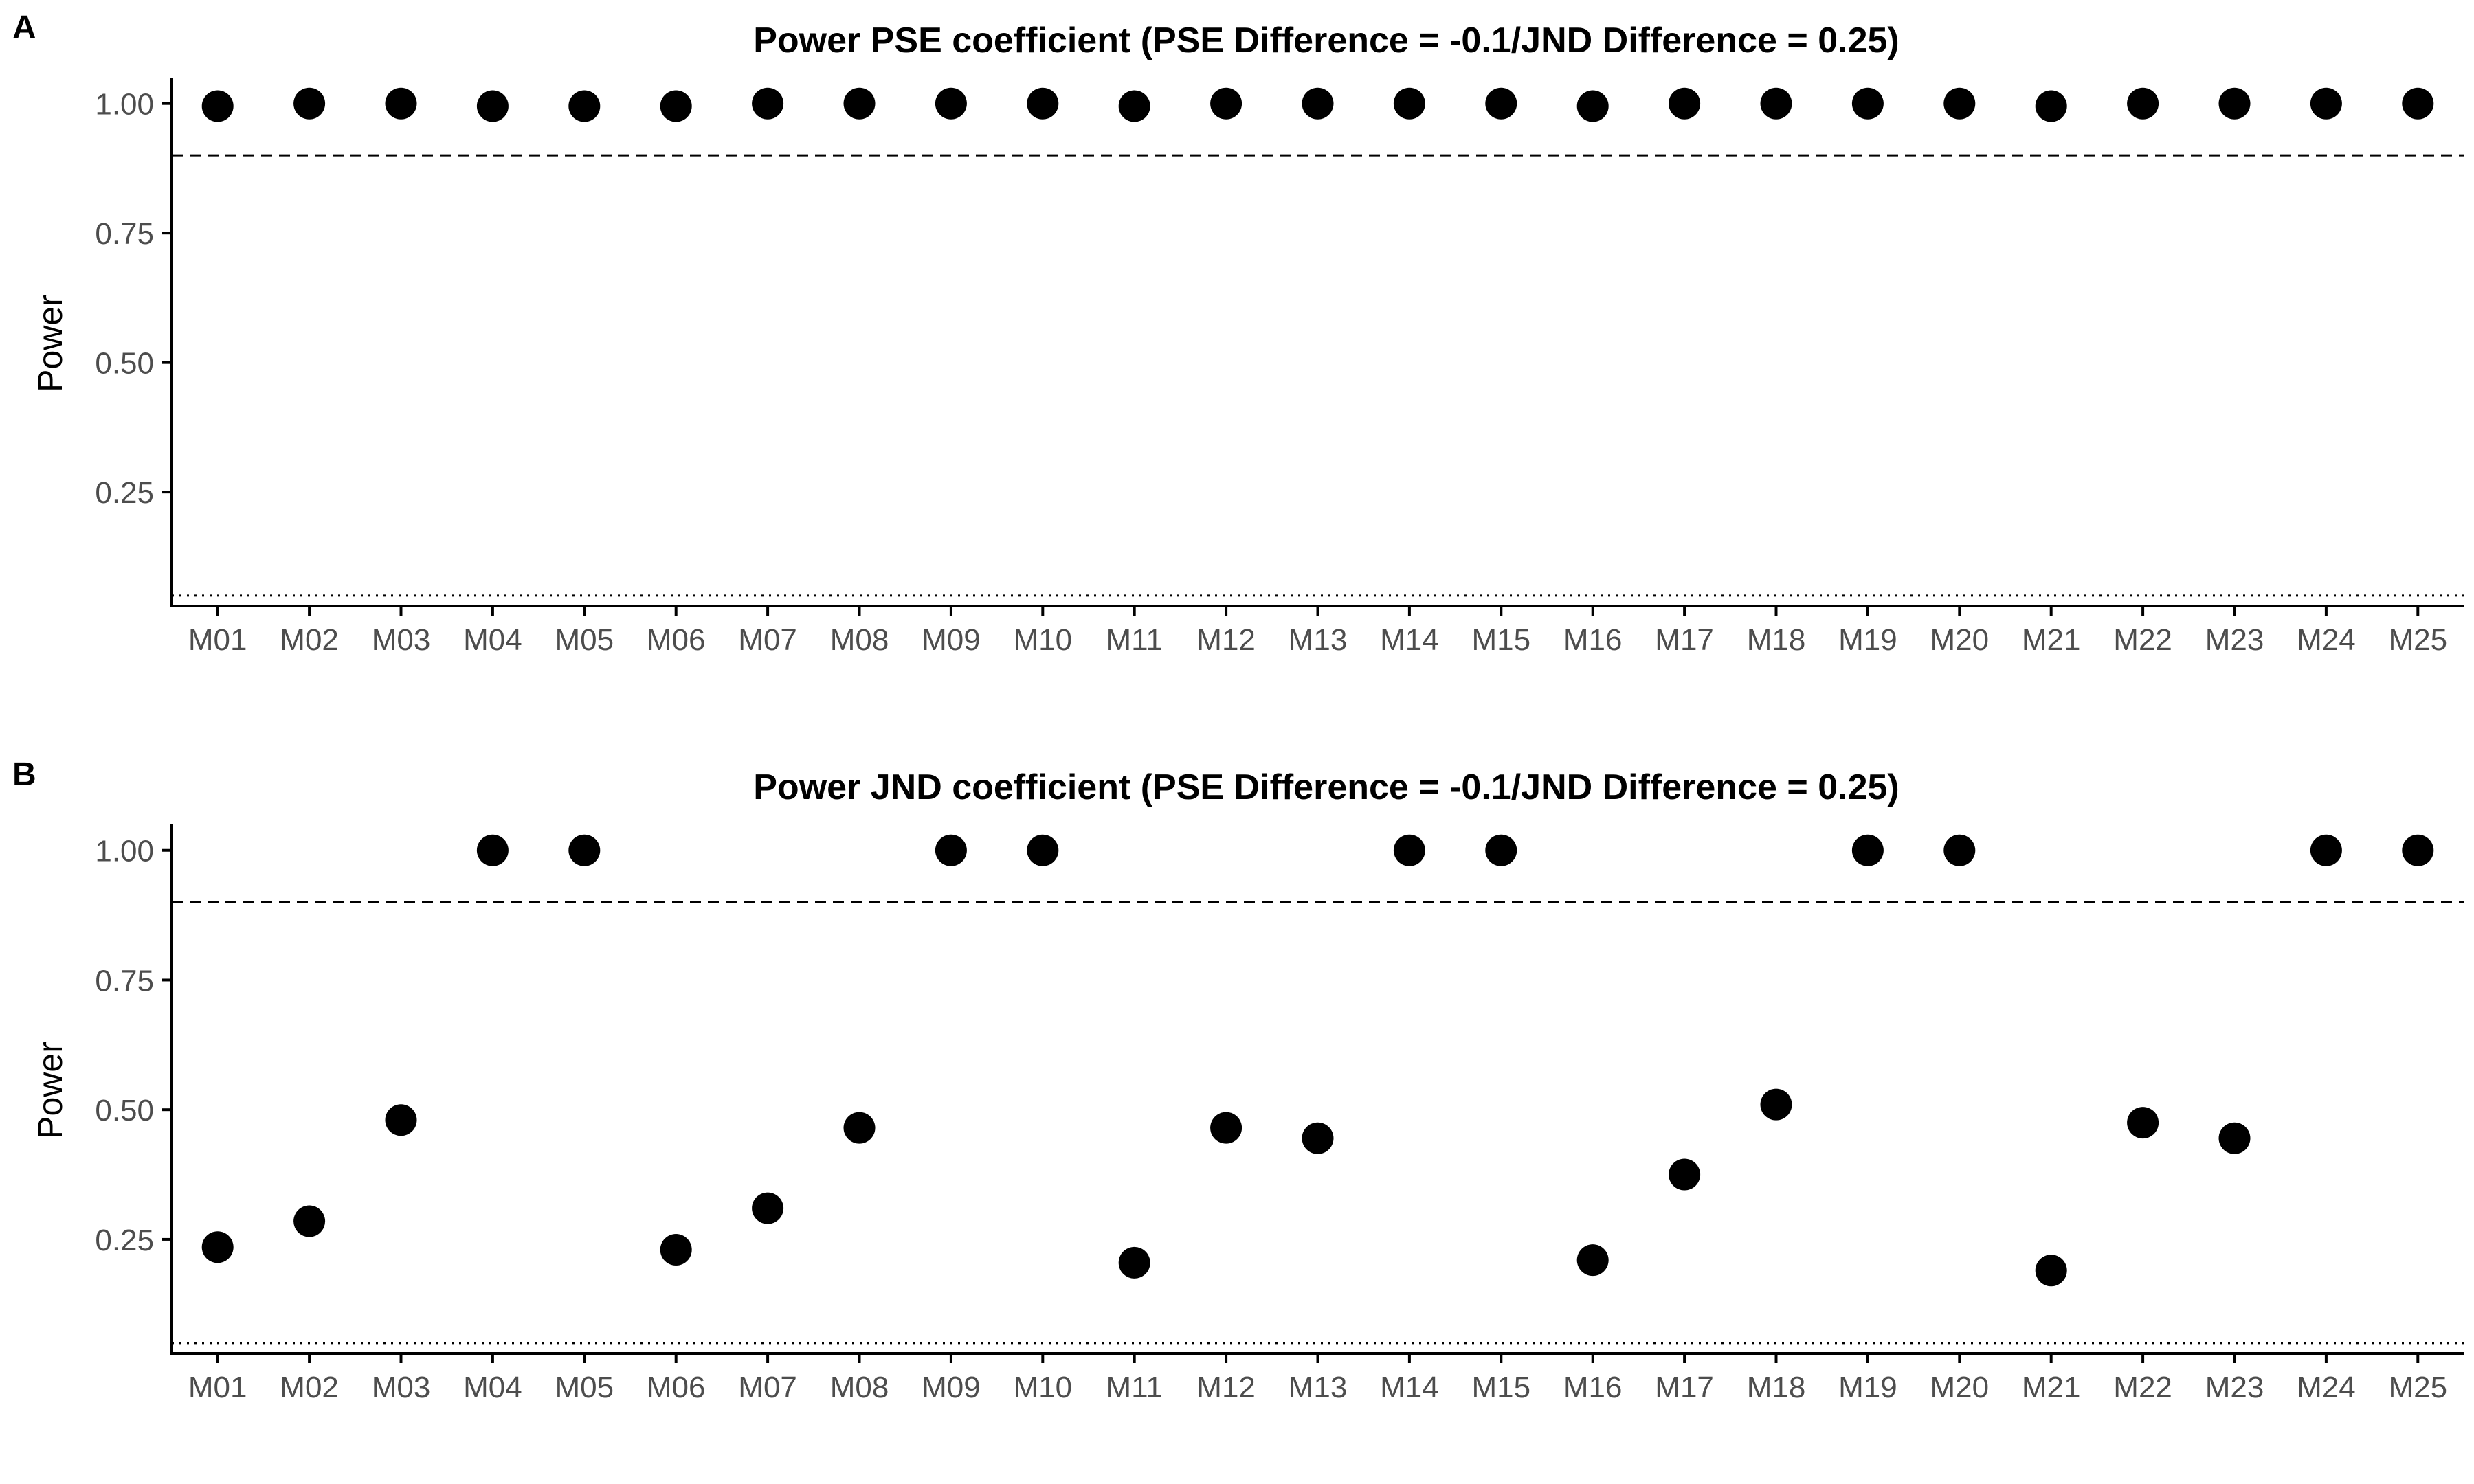 This screenshot has height=1484, width=2474. What do you see at coordinates (1685, 1174) in the screenshot?
I see `panel-b-data-point-m17` at bounding box center [1685, 1174].